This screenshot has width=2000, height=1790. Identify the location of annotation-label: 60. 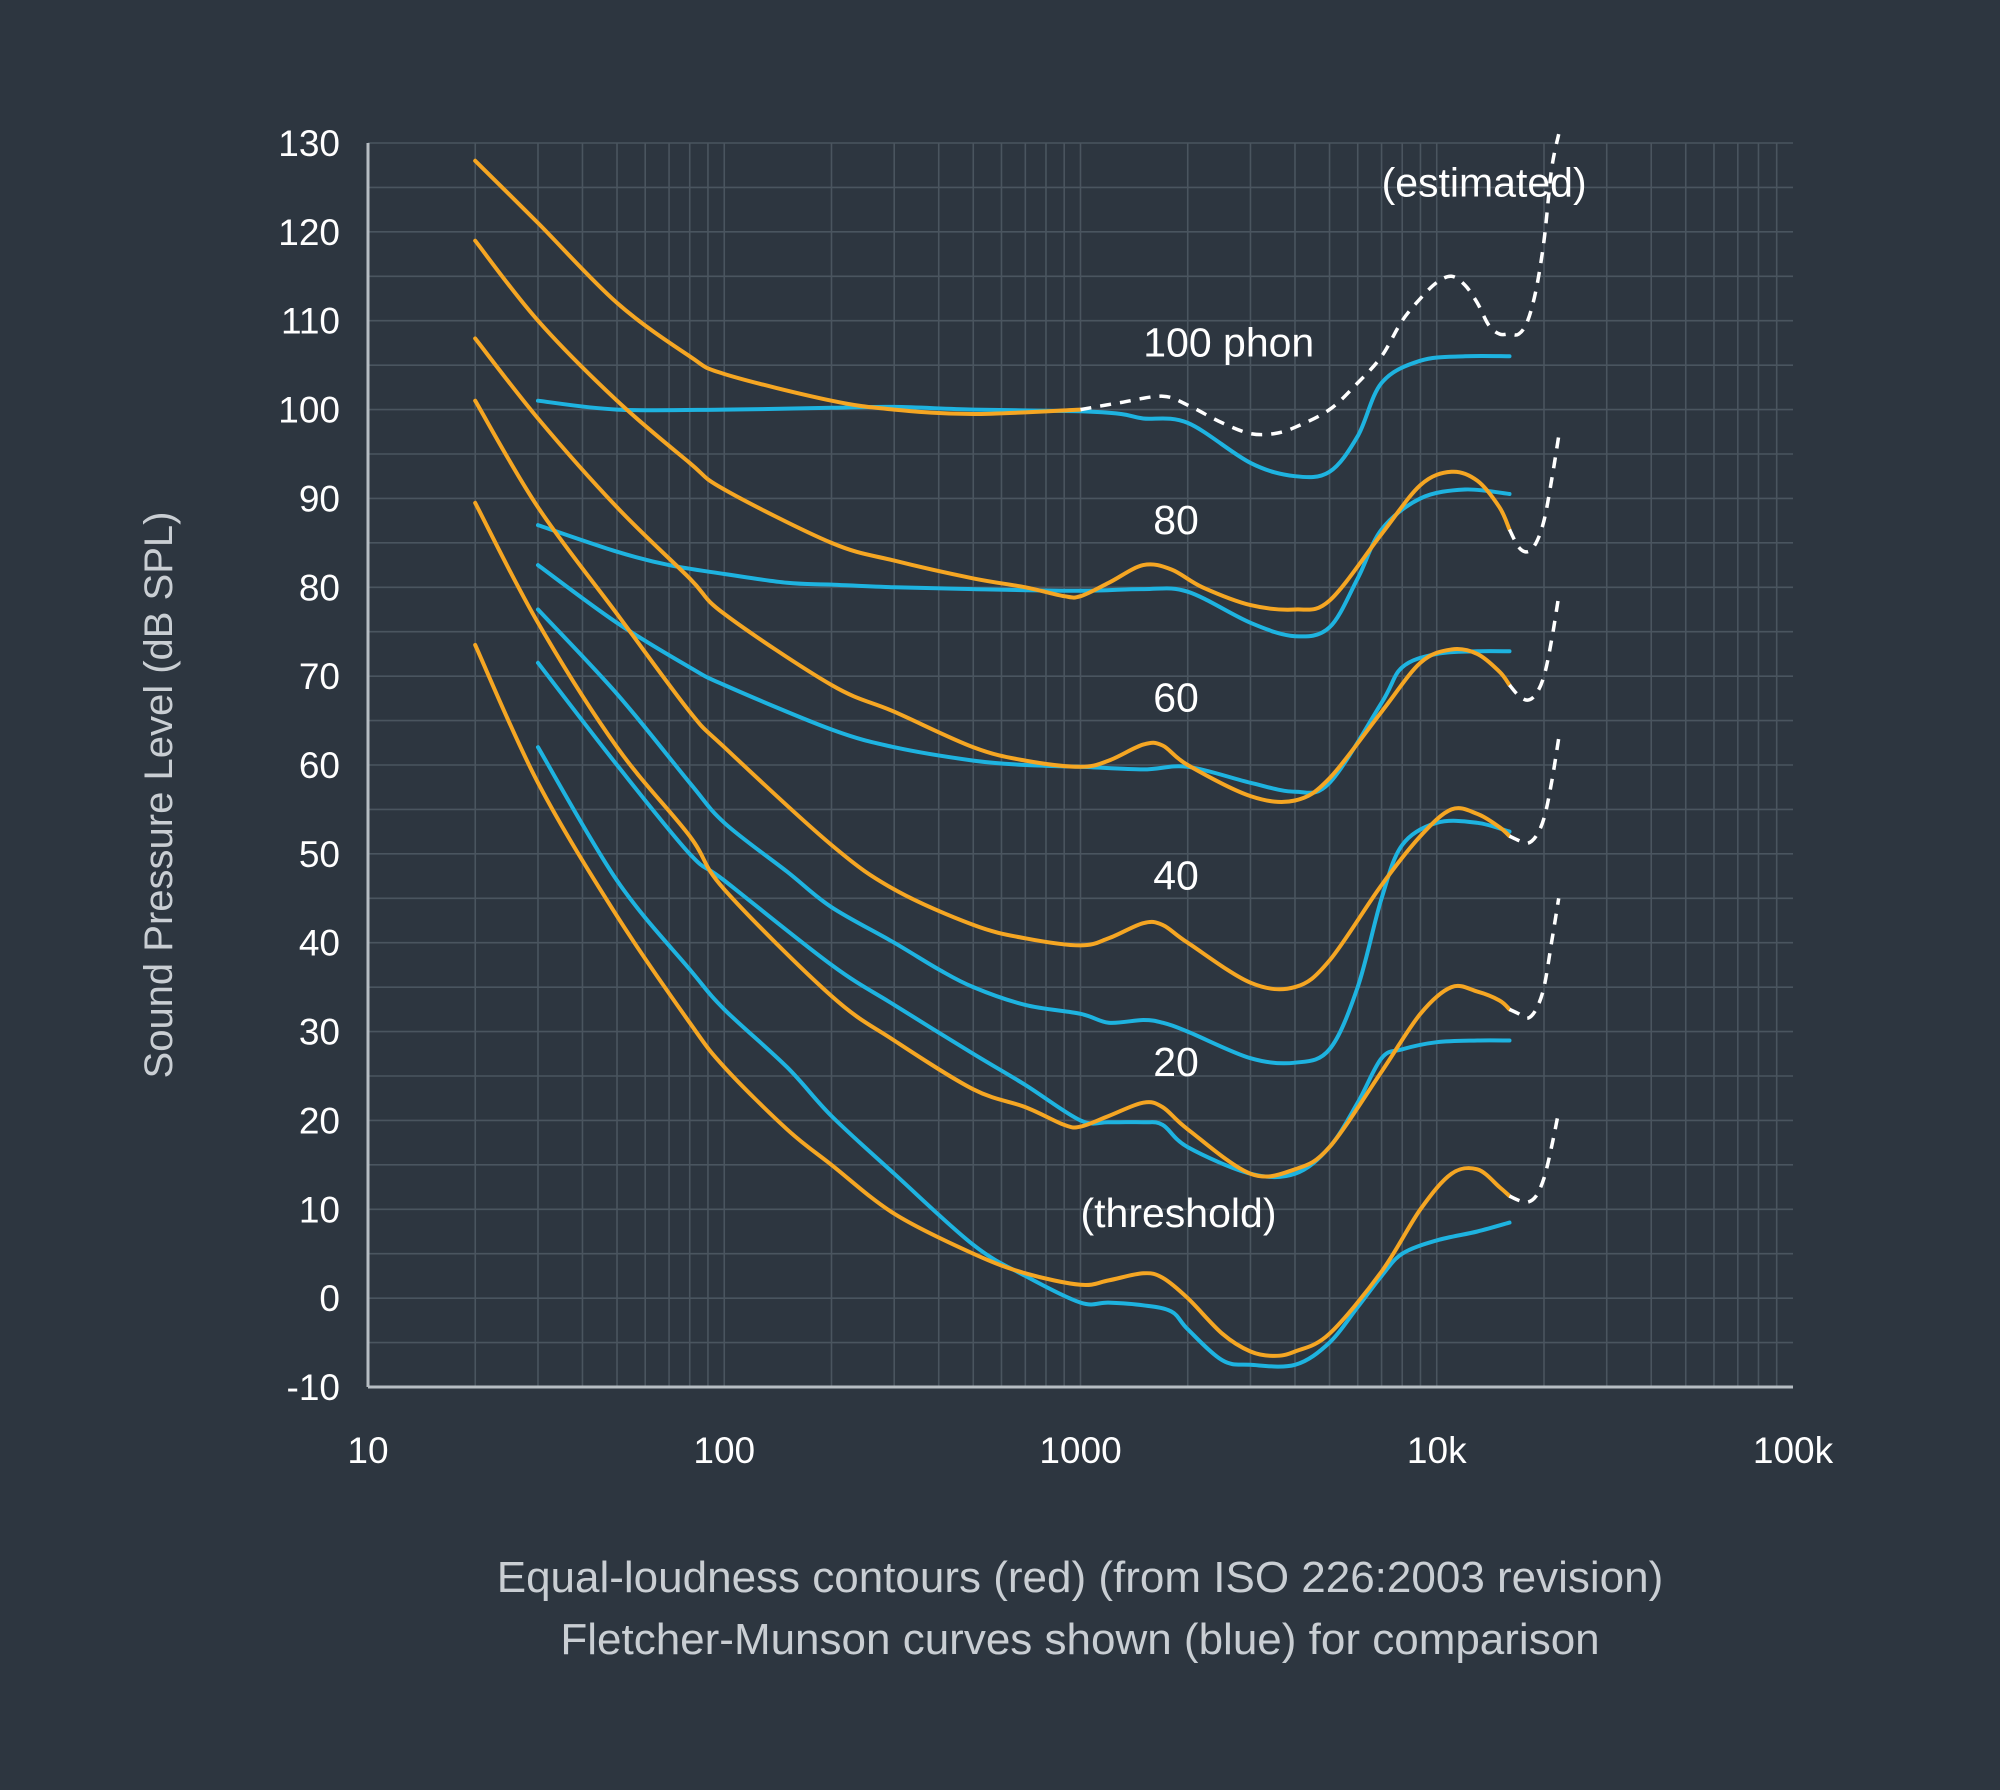
(1176, 698).